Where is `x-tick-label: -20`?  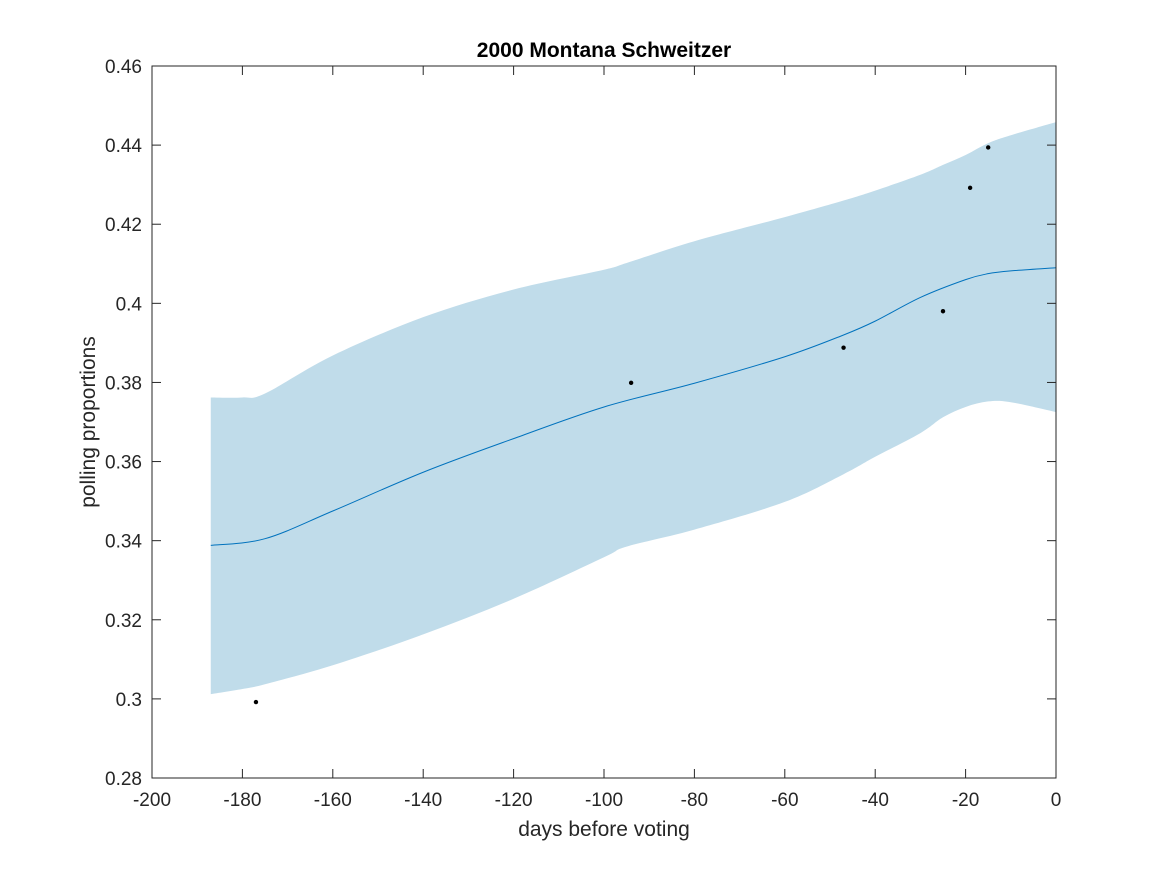
x-tick-label: -20 is located at coordinates (965, 800).